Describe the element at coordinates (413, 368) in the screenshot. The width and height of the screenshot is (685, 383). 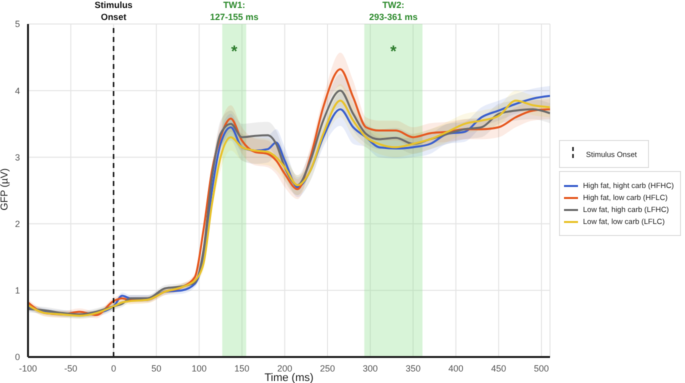
I see `x-tick-label: 350` at that location.